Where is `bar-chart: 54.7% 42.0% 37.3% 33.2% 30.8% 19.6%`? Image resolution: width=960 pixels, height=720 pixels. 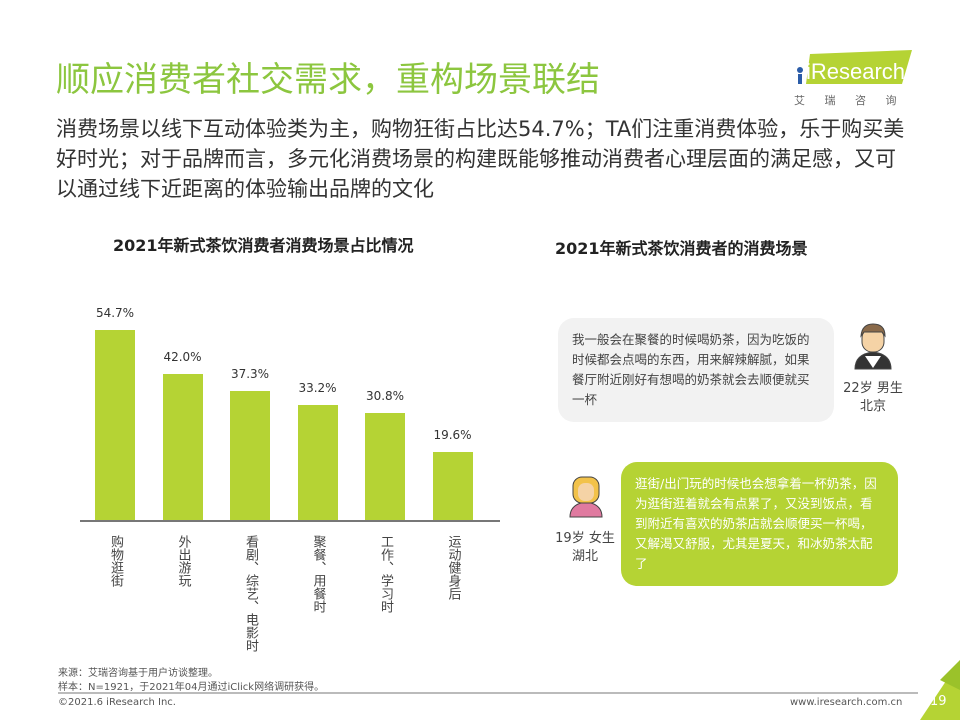
bar-chart: 54.7% 42.0% 37.3% 33.2% 30.8% 19.6% is located at coordinates (290, 415).